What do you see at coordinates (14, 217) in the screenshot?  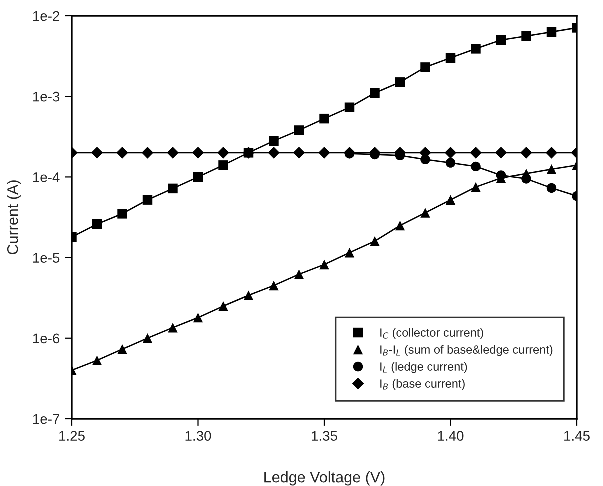 I see `y-axis-title: Current (A)` at bounding box center [14, 217].